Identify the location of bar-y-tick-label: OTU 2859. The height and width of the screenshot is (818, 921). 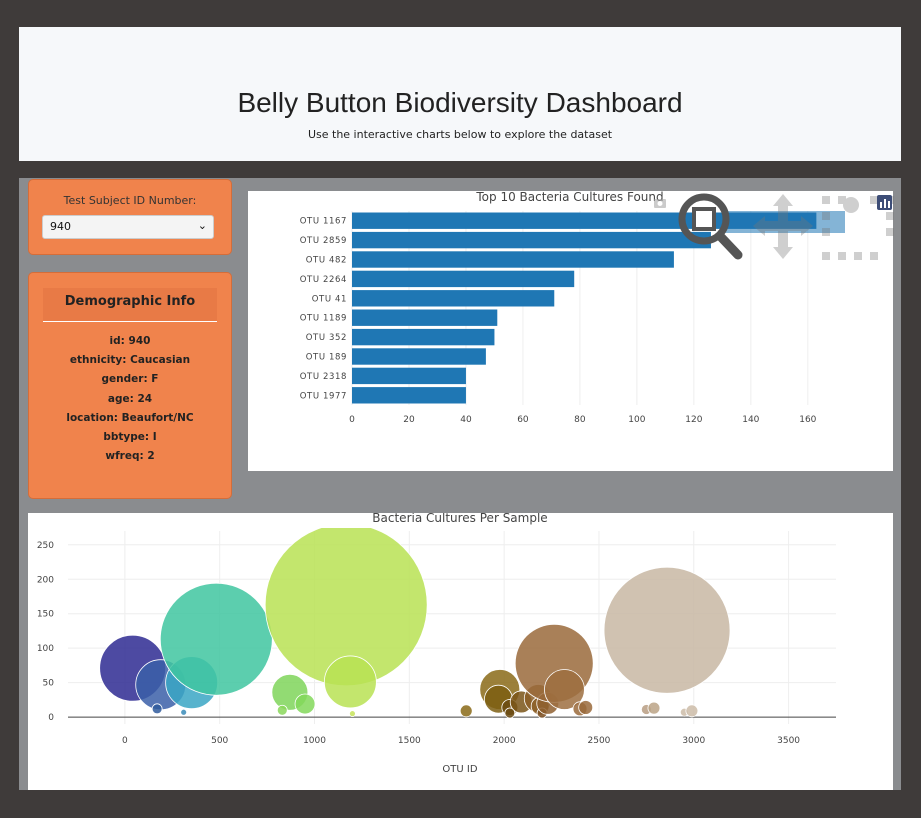
(323, 241).